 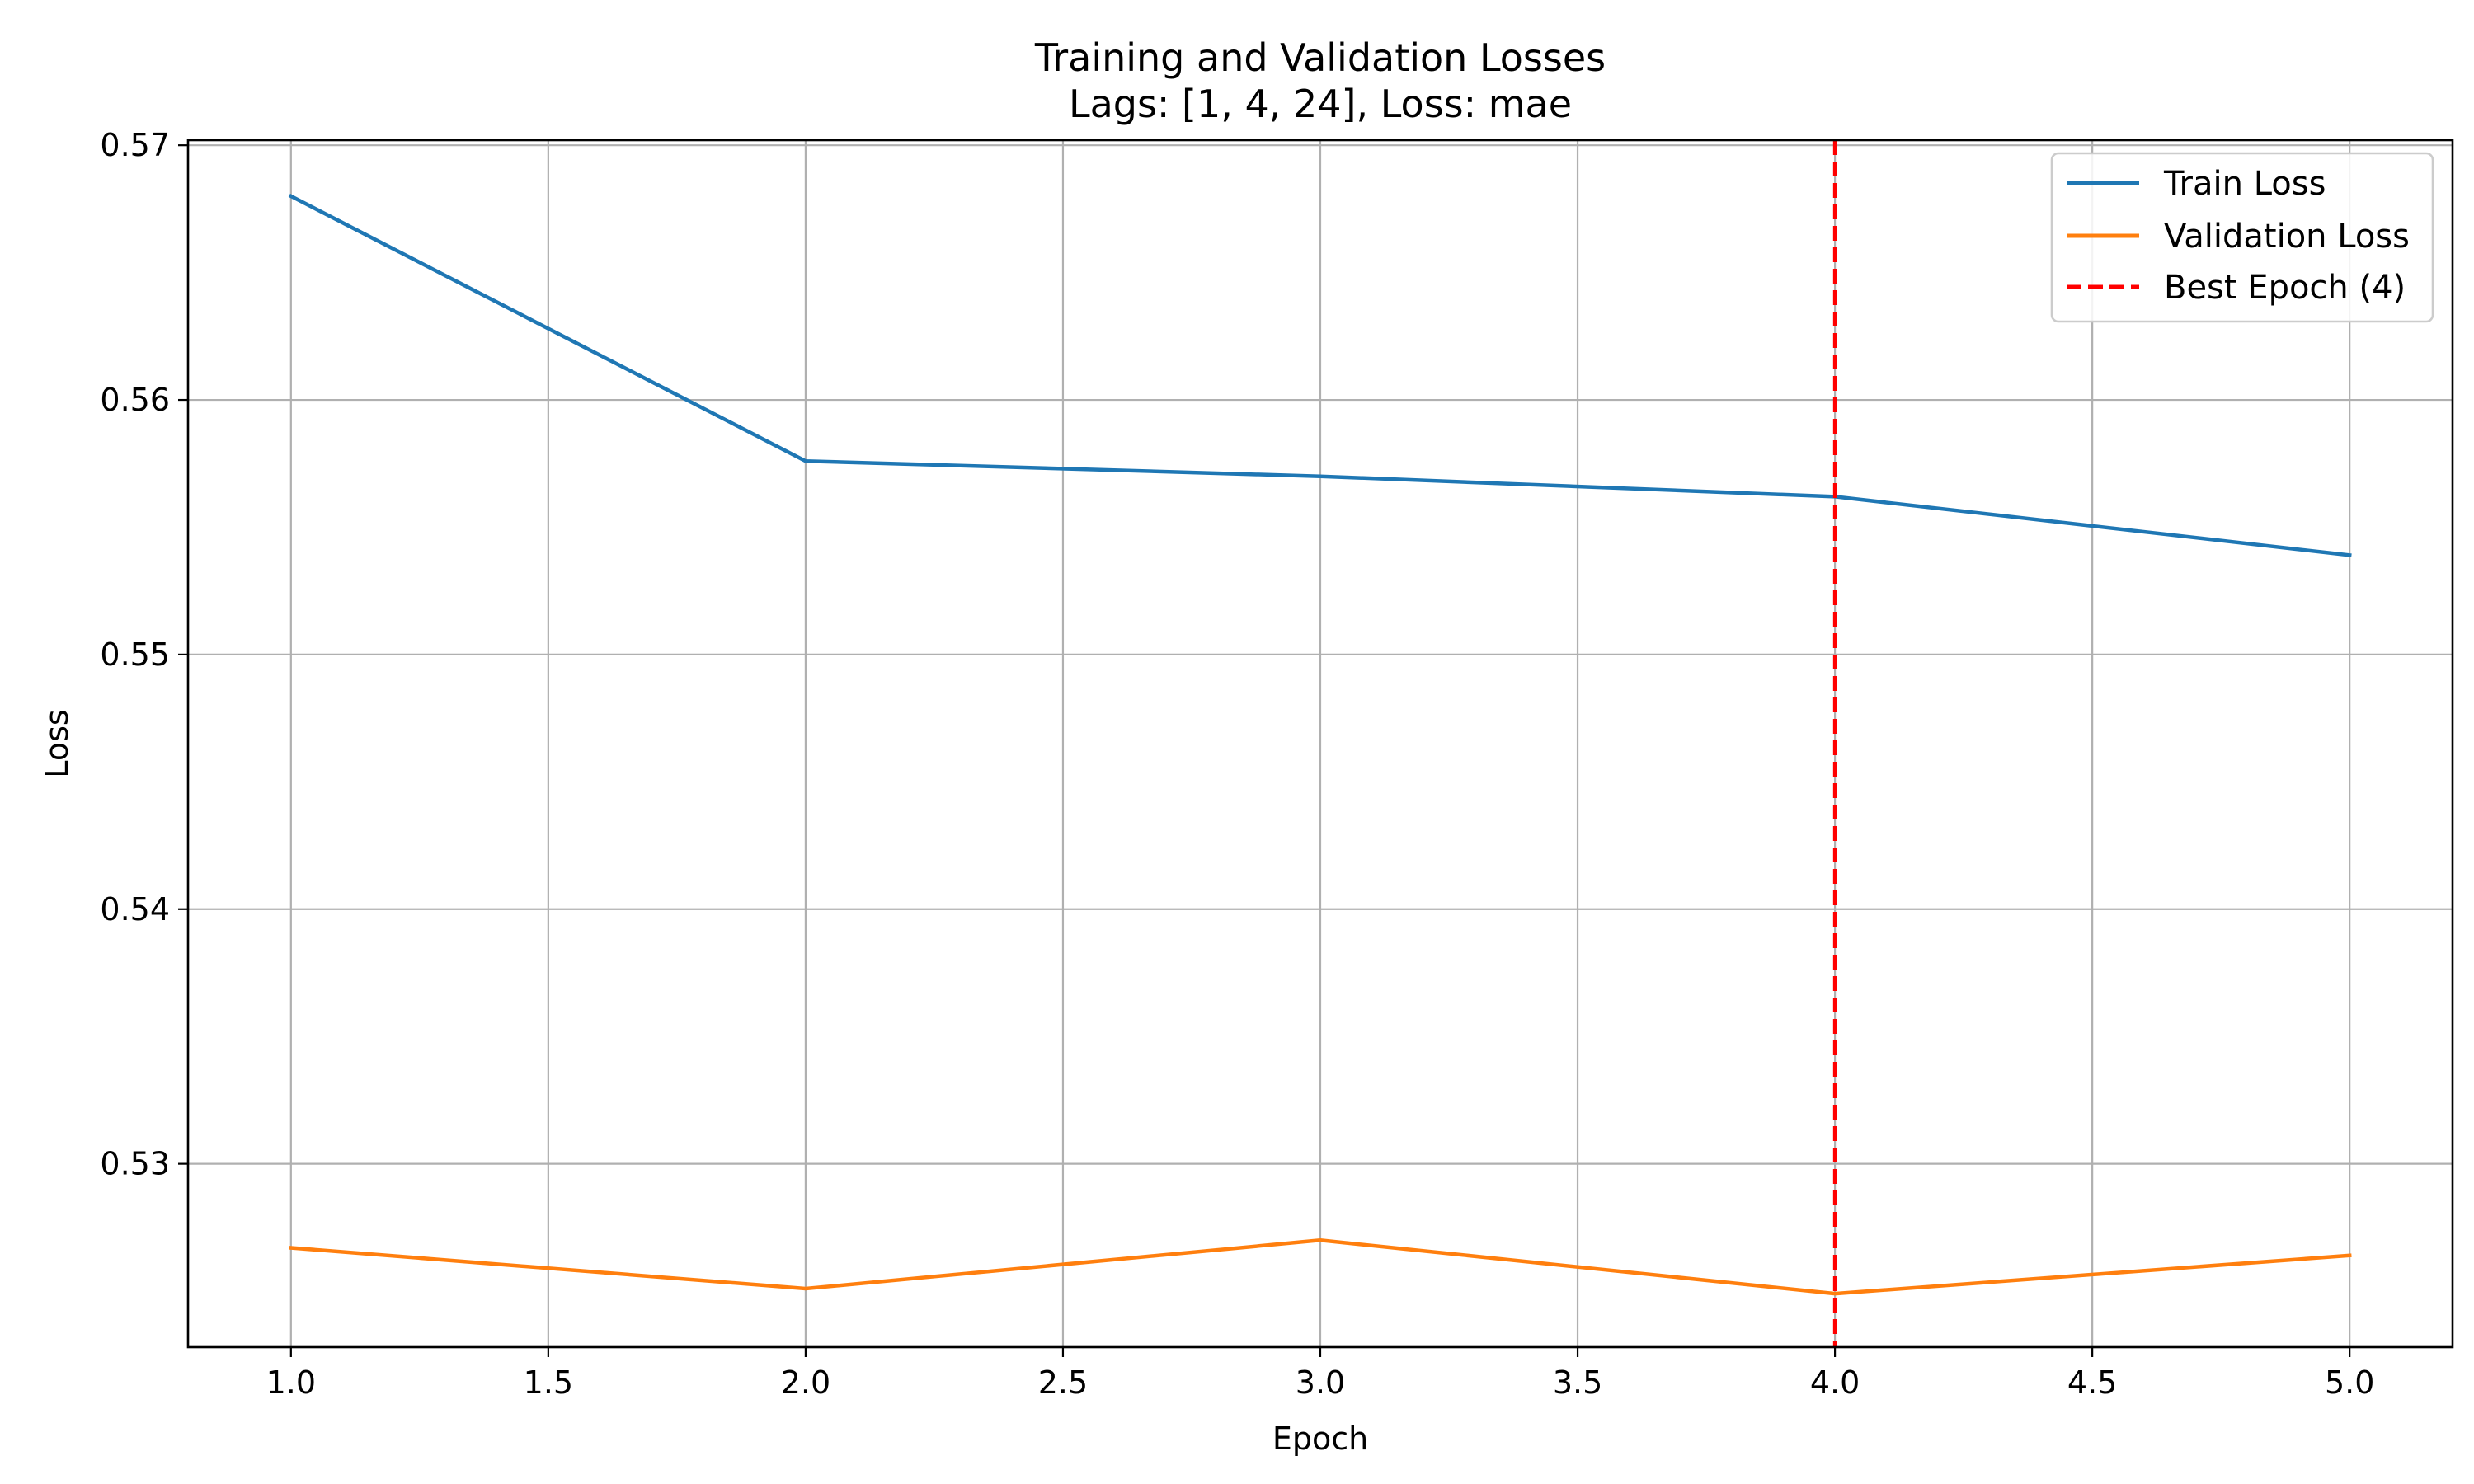 I want to click on y-tick-label: 0.57, so click(x=135, y=145).